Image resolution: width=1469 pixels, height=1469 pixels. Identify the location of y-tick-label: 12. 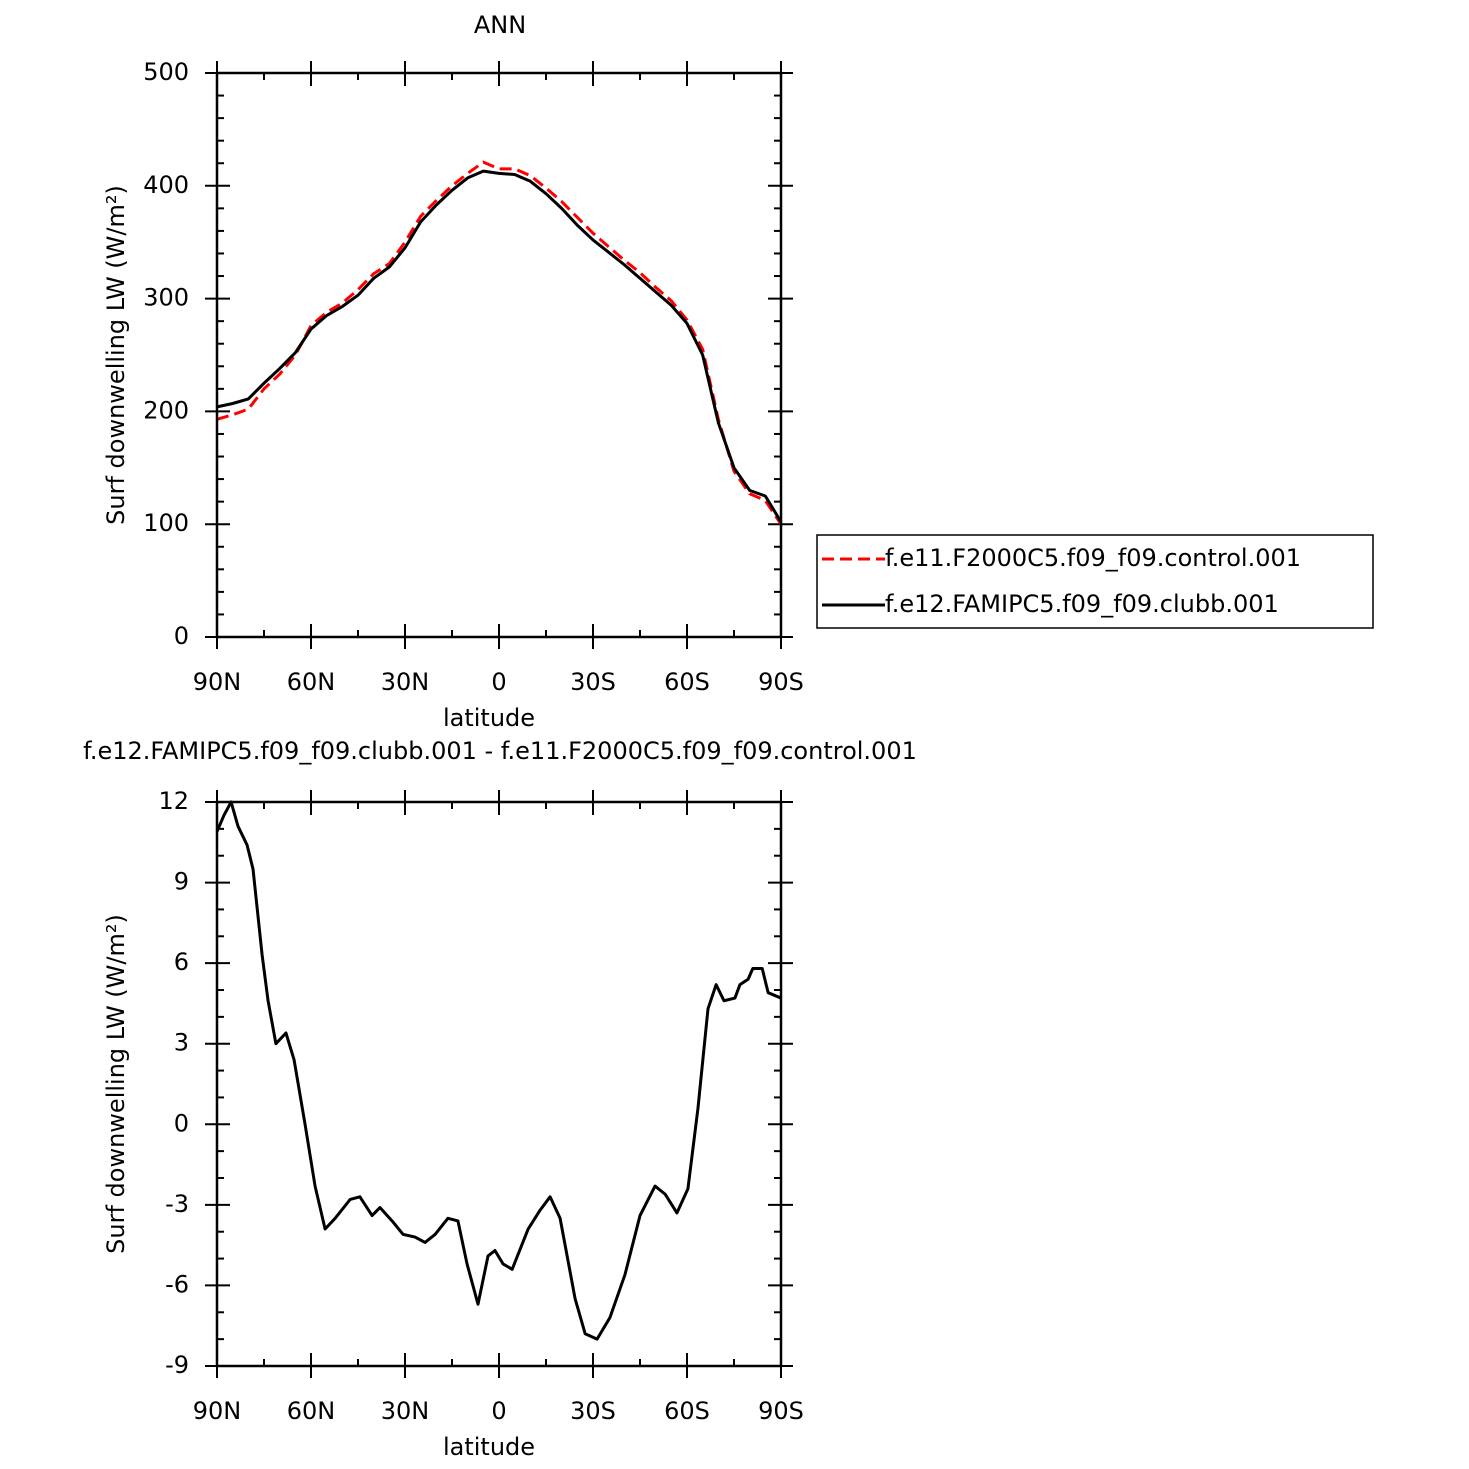
(173, 801).